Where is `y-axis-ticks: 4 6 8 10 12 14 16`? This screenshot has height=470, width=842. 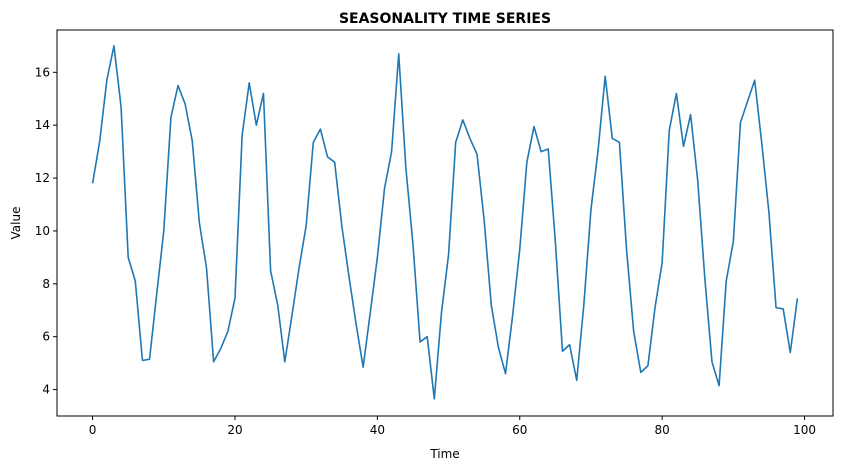
y-axis-ticks: 4 6 8 10 12 14 16 is located at coordinates (46, 231).